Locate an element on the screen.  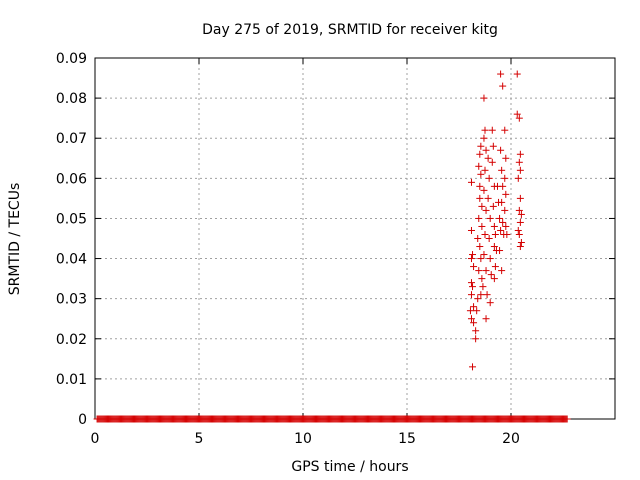
x-tick-label: 10 is located at coordinates (303, 439).